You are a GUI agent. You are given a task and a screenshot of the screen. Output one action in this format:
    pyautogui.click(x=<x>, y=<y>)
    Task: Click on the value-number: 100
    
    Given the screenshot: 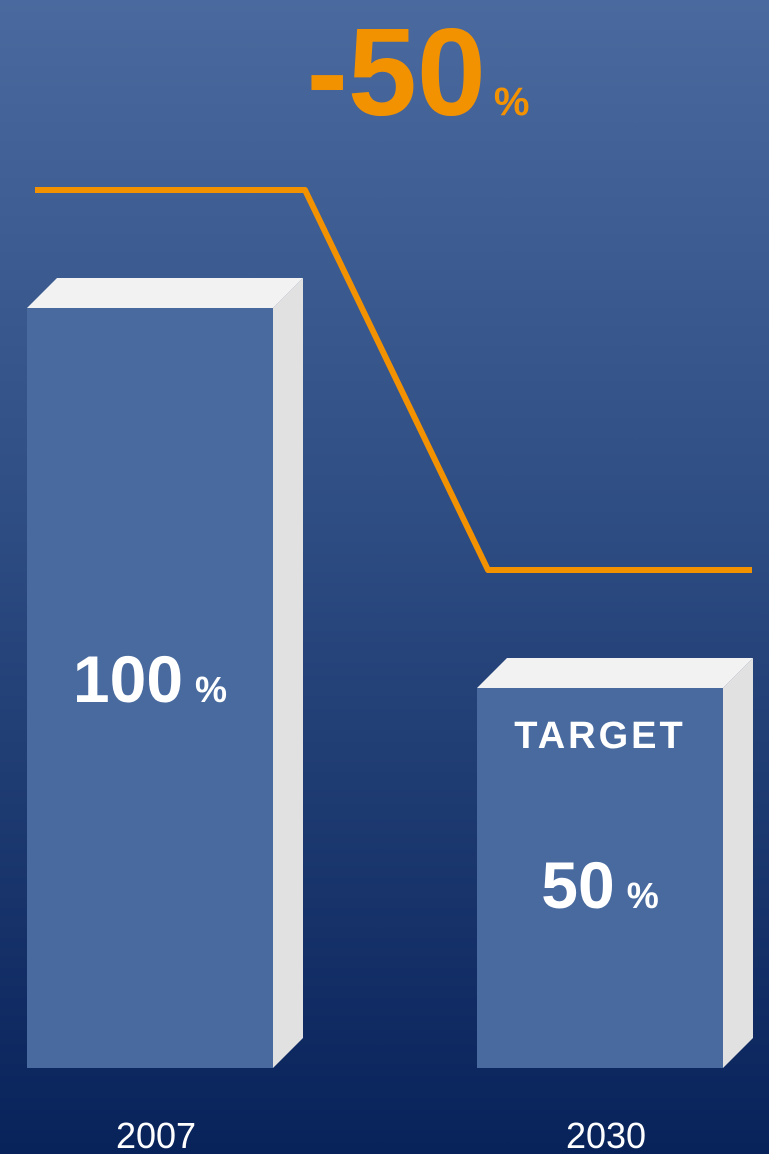 What is the action you would take?
    pyautogui.click(x=128, y=679)
    